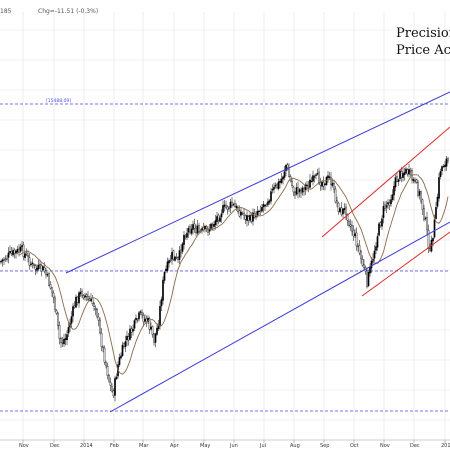 Image resolution: width=450 pixels, height=450 pixels. What do you see at coordinates (423, 33) in the screenshot?
I see `chart-title-line-1: Precision S` at bounding box center [423, 33].